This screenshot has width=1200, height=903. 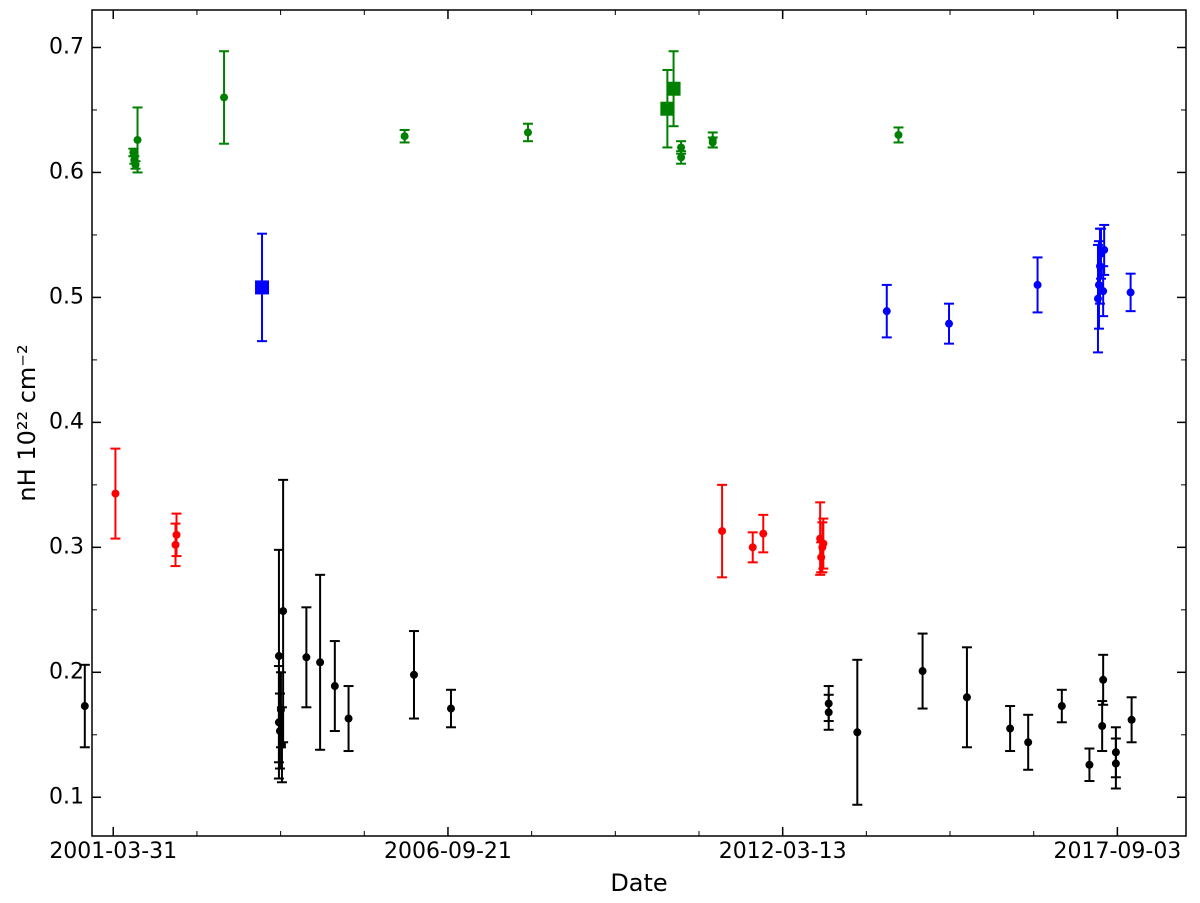 I want to click on x-tick-label: 2001-03-31, so click(x=113, y=851).